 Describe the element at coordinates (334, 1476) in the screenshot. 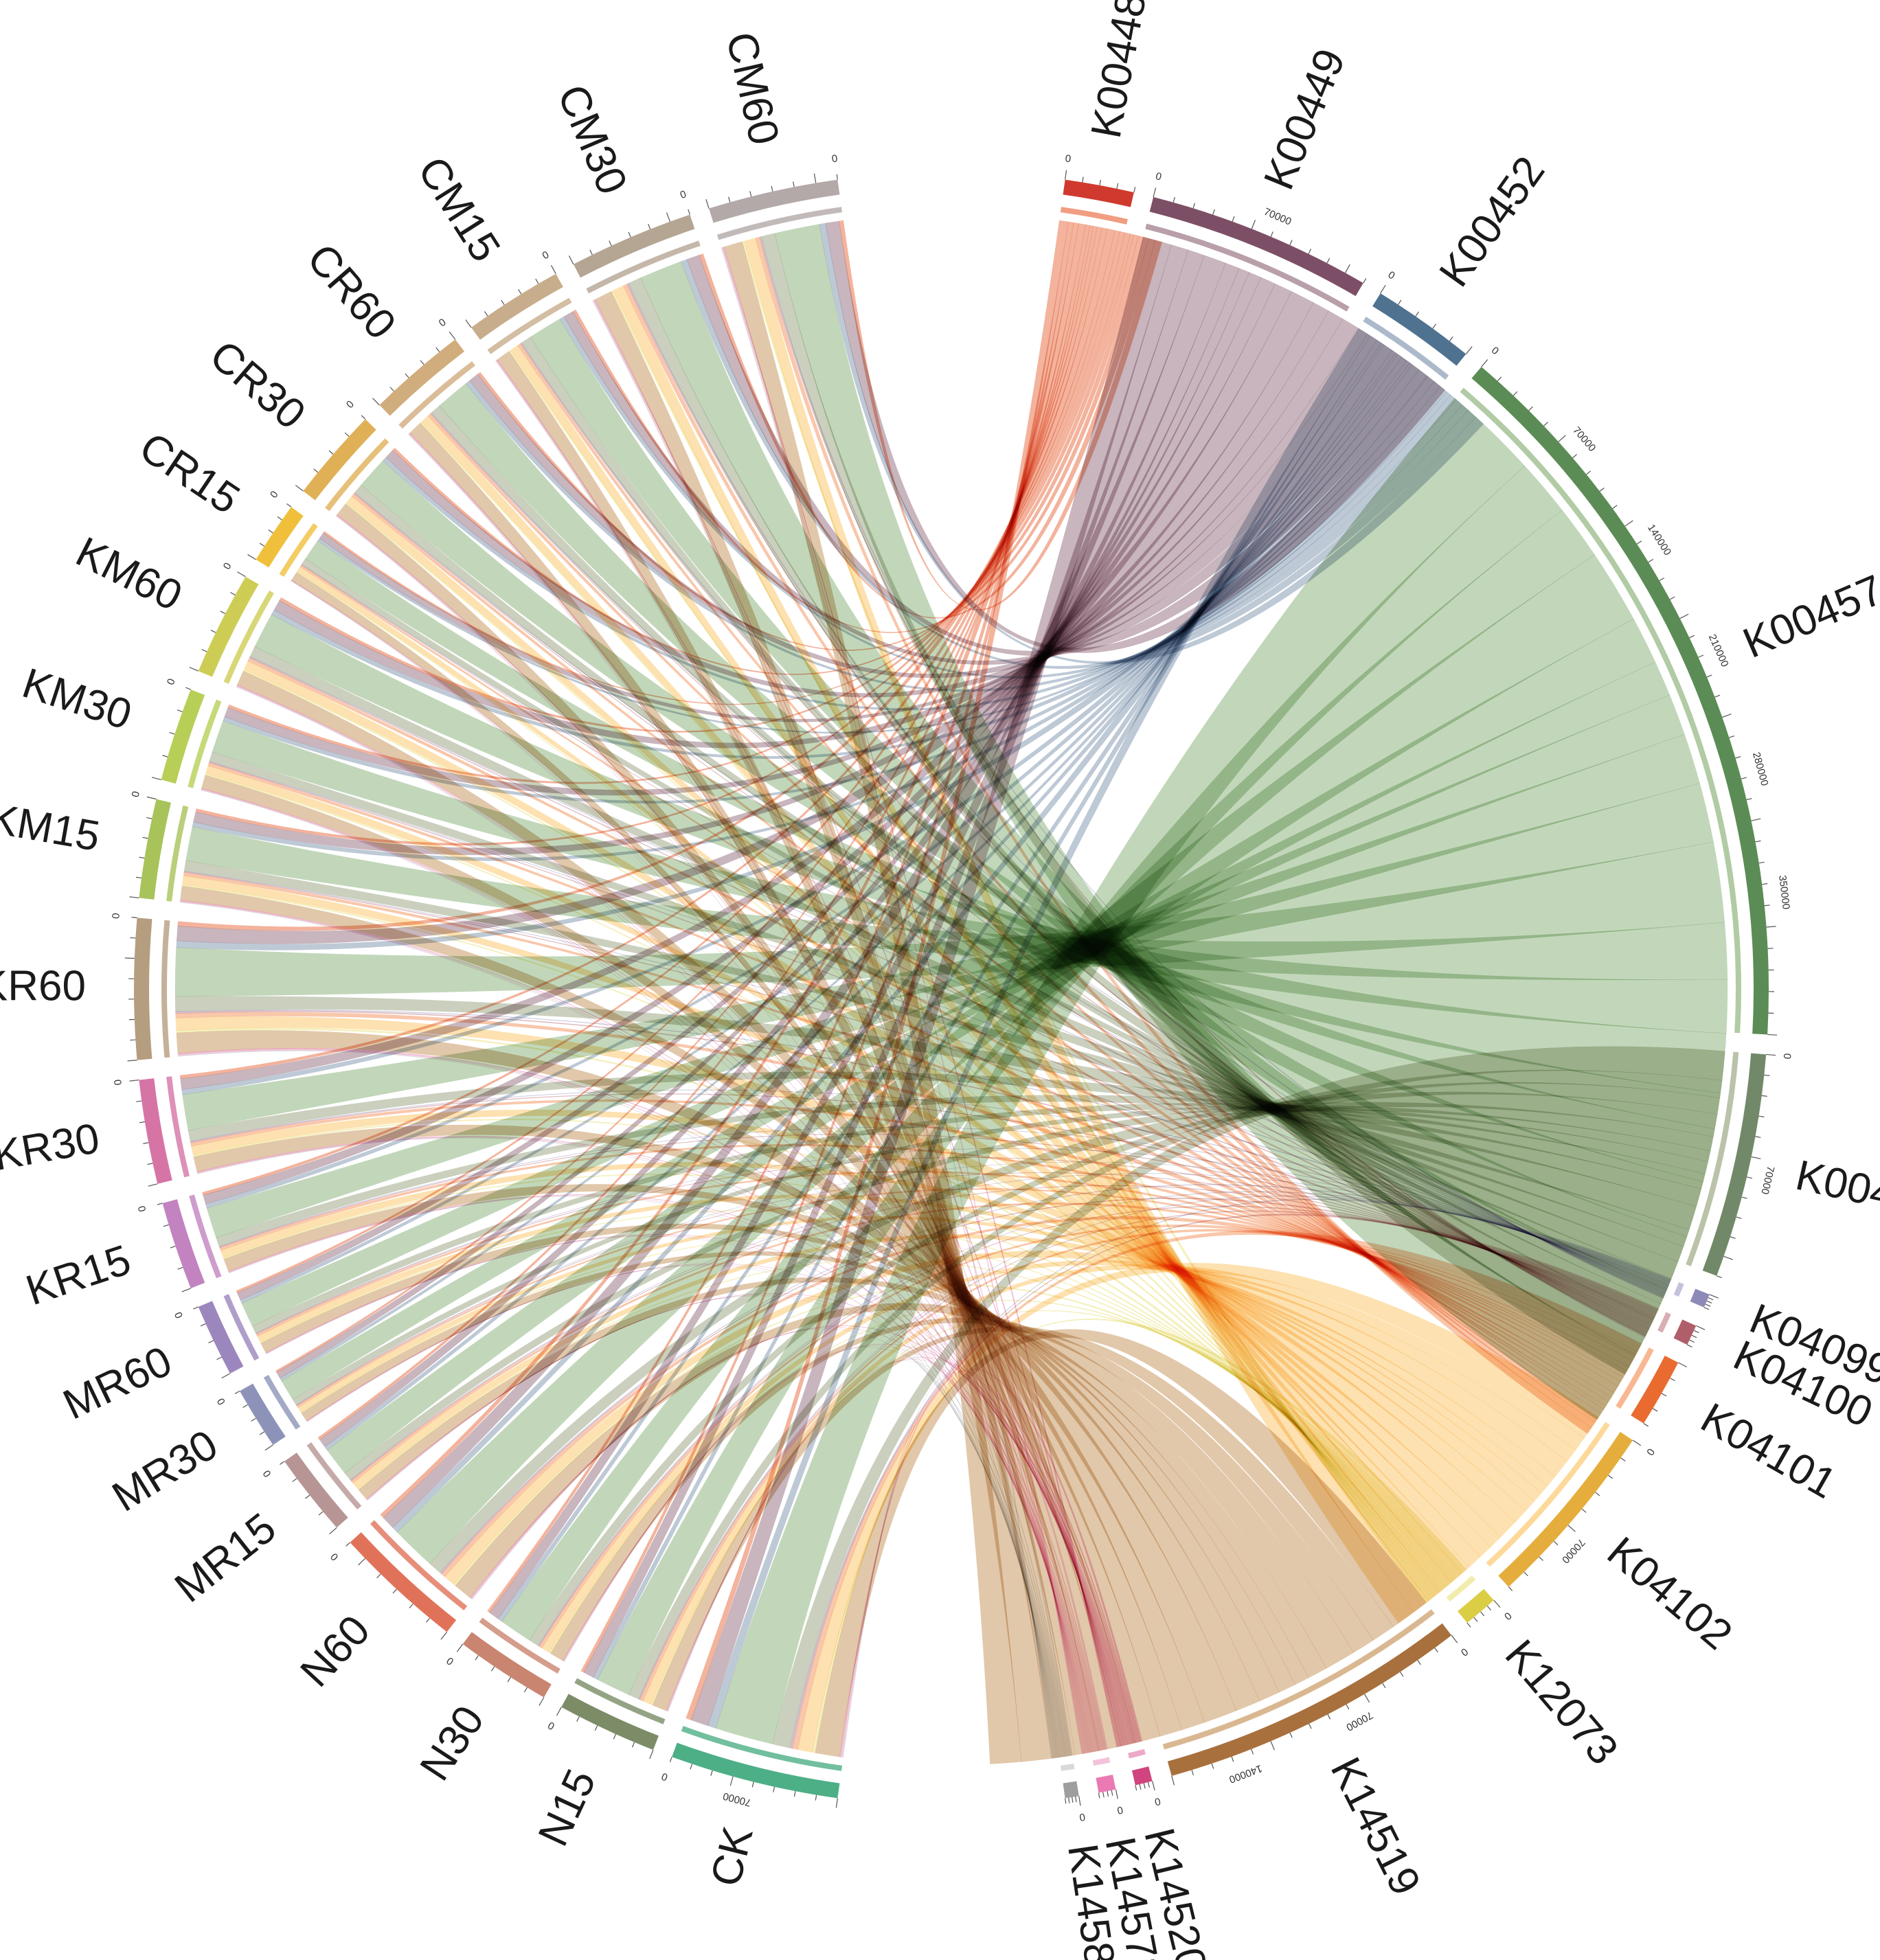

I see `source-segment-mr15-inner-band` at that location.